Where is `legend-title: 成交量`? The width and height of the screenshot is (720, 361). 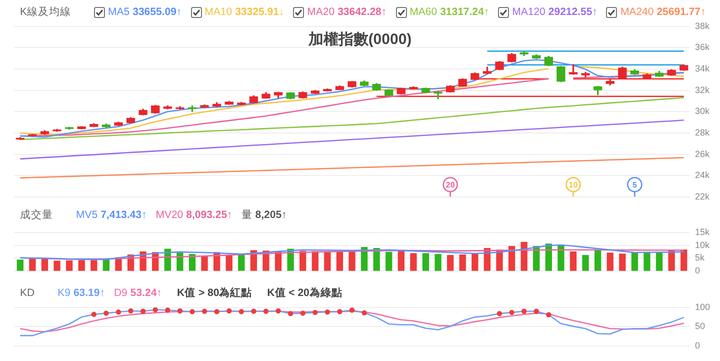 legend-title: 成交量 is located at coordinates (36, 215).